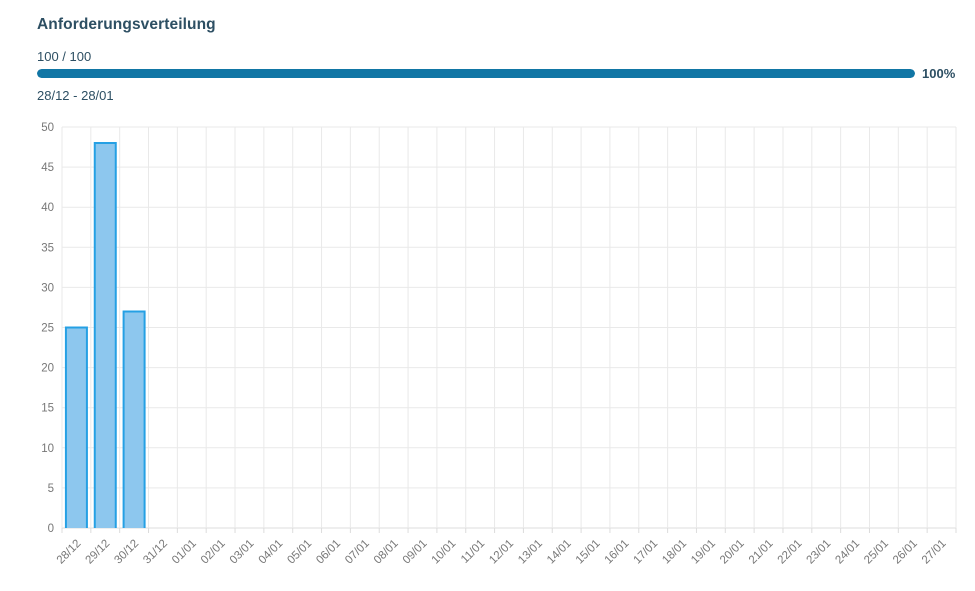  Describe the element at coordinates (790, 552) in the screenshot. I see `x-axis-tick-label: 22/01` at that location.